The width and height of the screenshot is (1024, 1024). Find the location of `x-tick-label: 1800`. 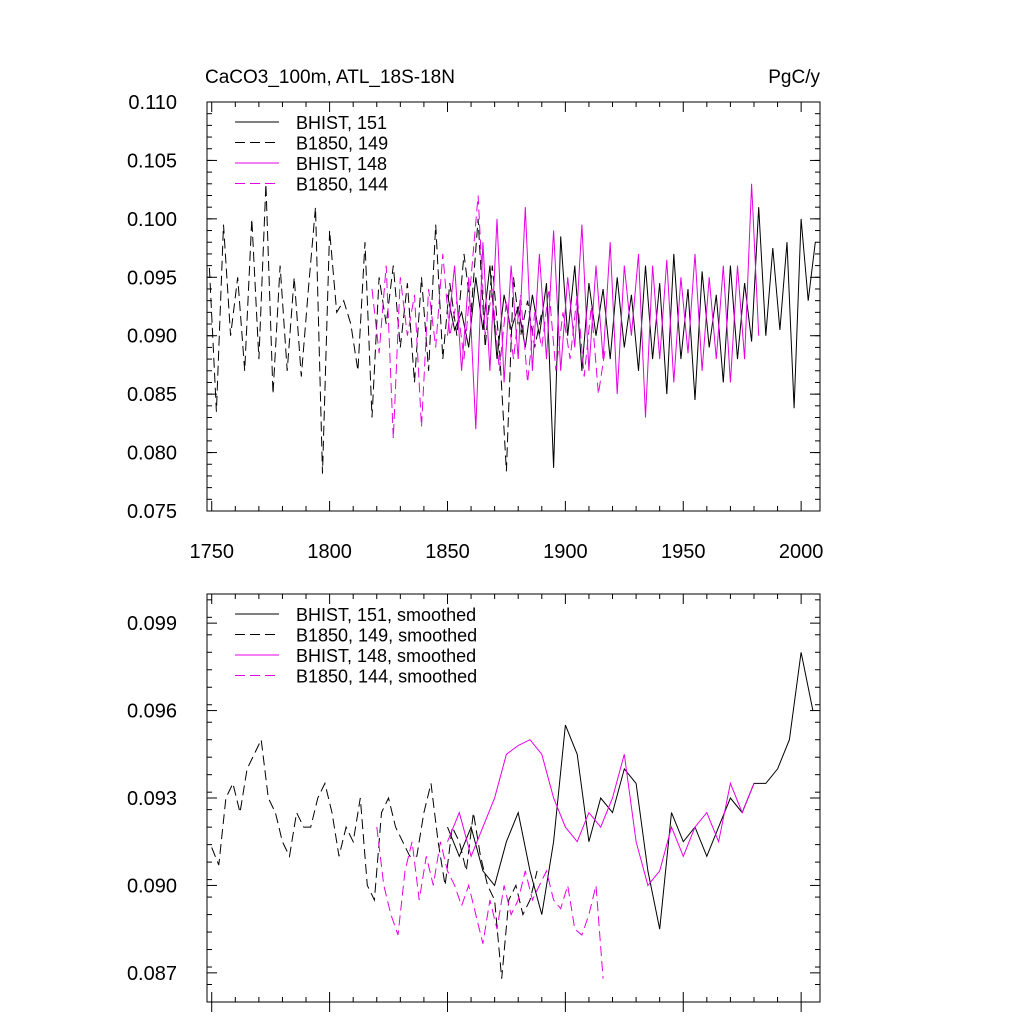

x-tick-label: 1800 is located at coordinates (329, 552).